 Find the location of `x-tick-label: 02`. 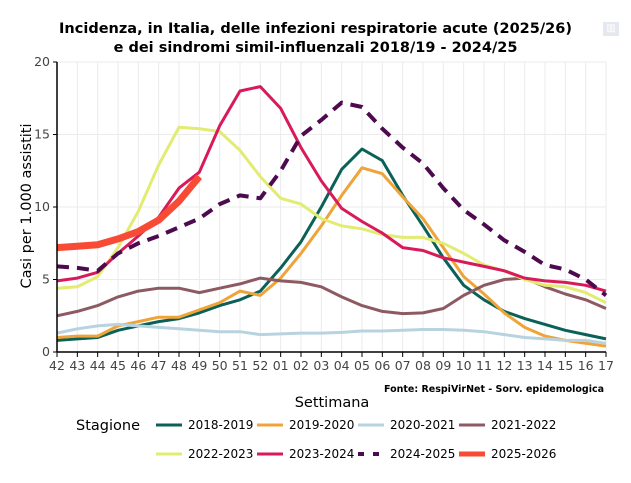

x-tick-label: 02 is located at coordinates (301, 365).